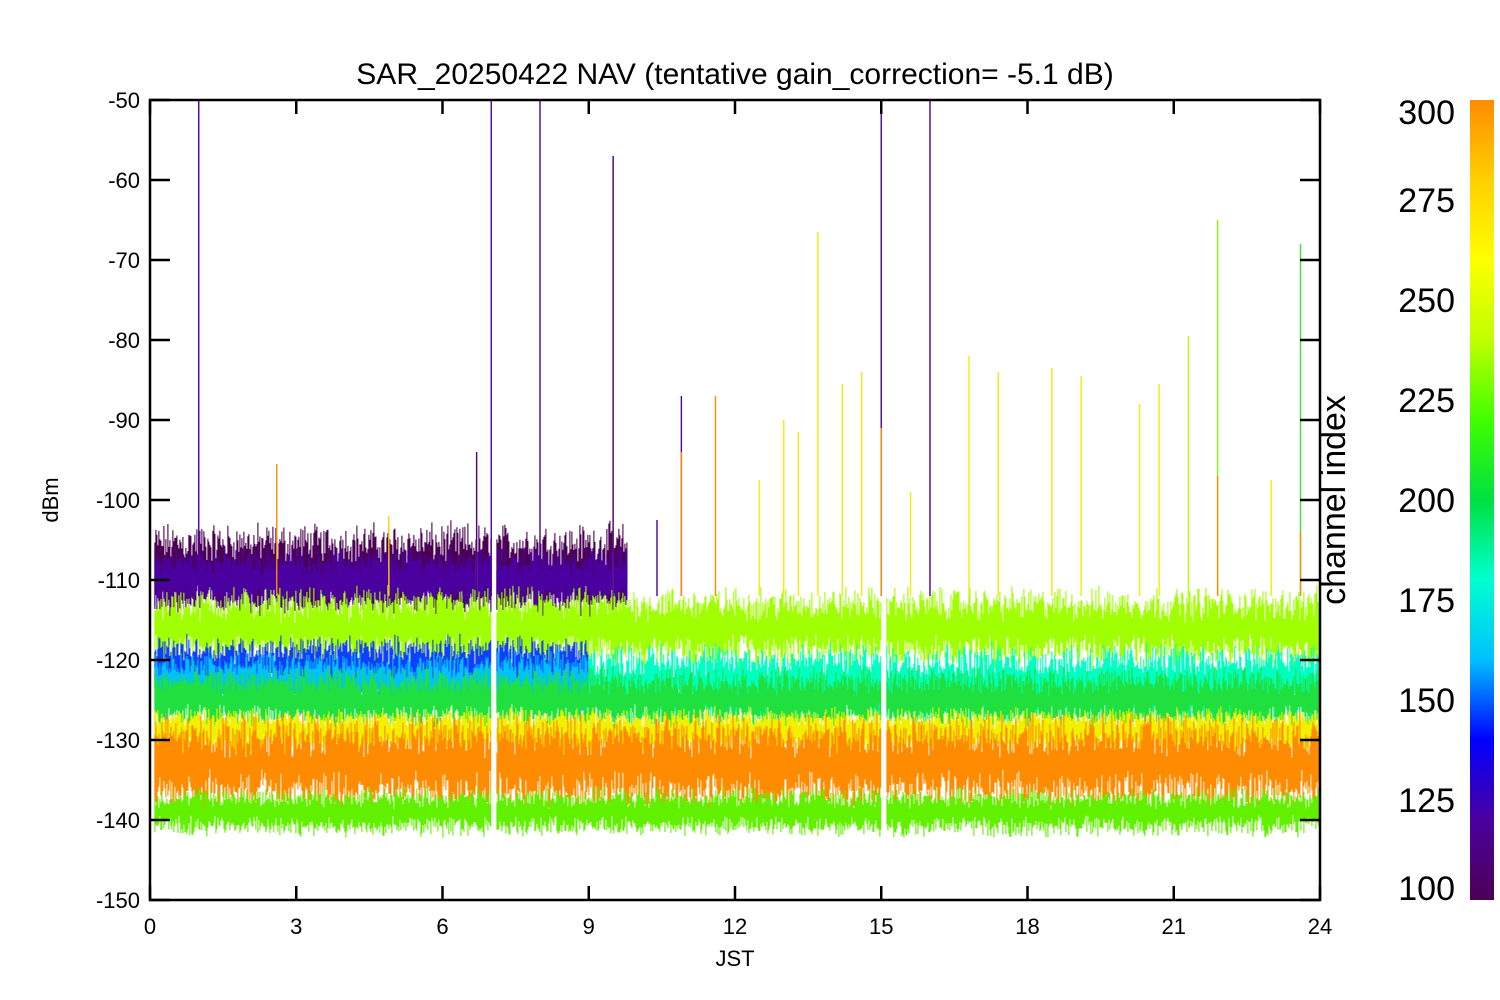 The height and width of the screenshot is (1000, 1500). What do you see at coordinates (589, 926) in the screenshot?
I see `x-tick-label: 9` at bounding box center [589, 926].